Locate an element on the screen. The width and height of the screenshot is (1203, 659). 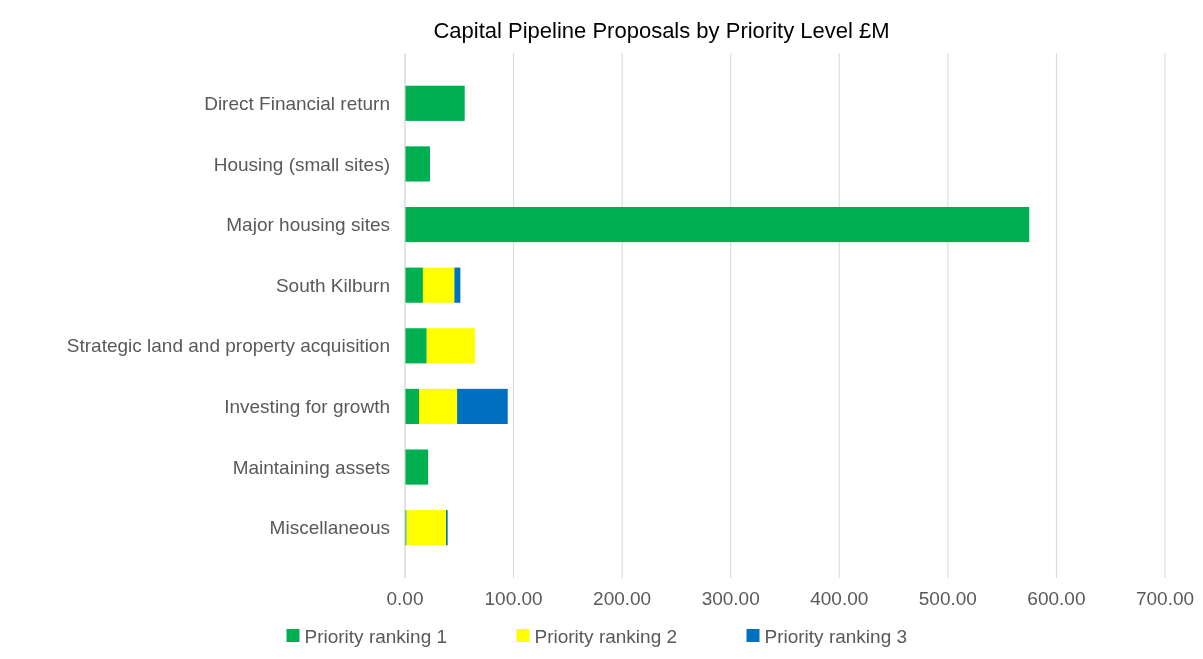
y-tick-label: Housing (small sites) is located at coordinates (301, 164).